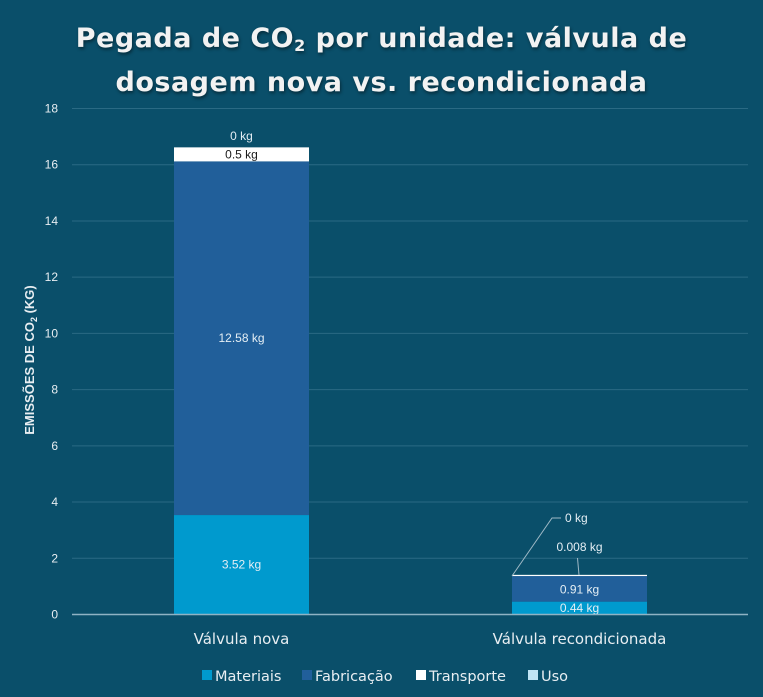 The image size is (763, 697). What do you see at coordinates (467, 677) in the screenshot?
I see `legend-label: Transporte` at bounding box center [467, 677].